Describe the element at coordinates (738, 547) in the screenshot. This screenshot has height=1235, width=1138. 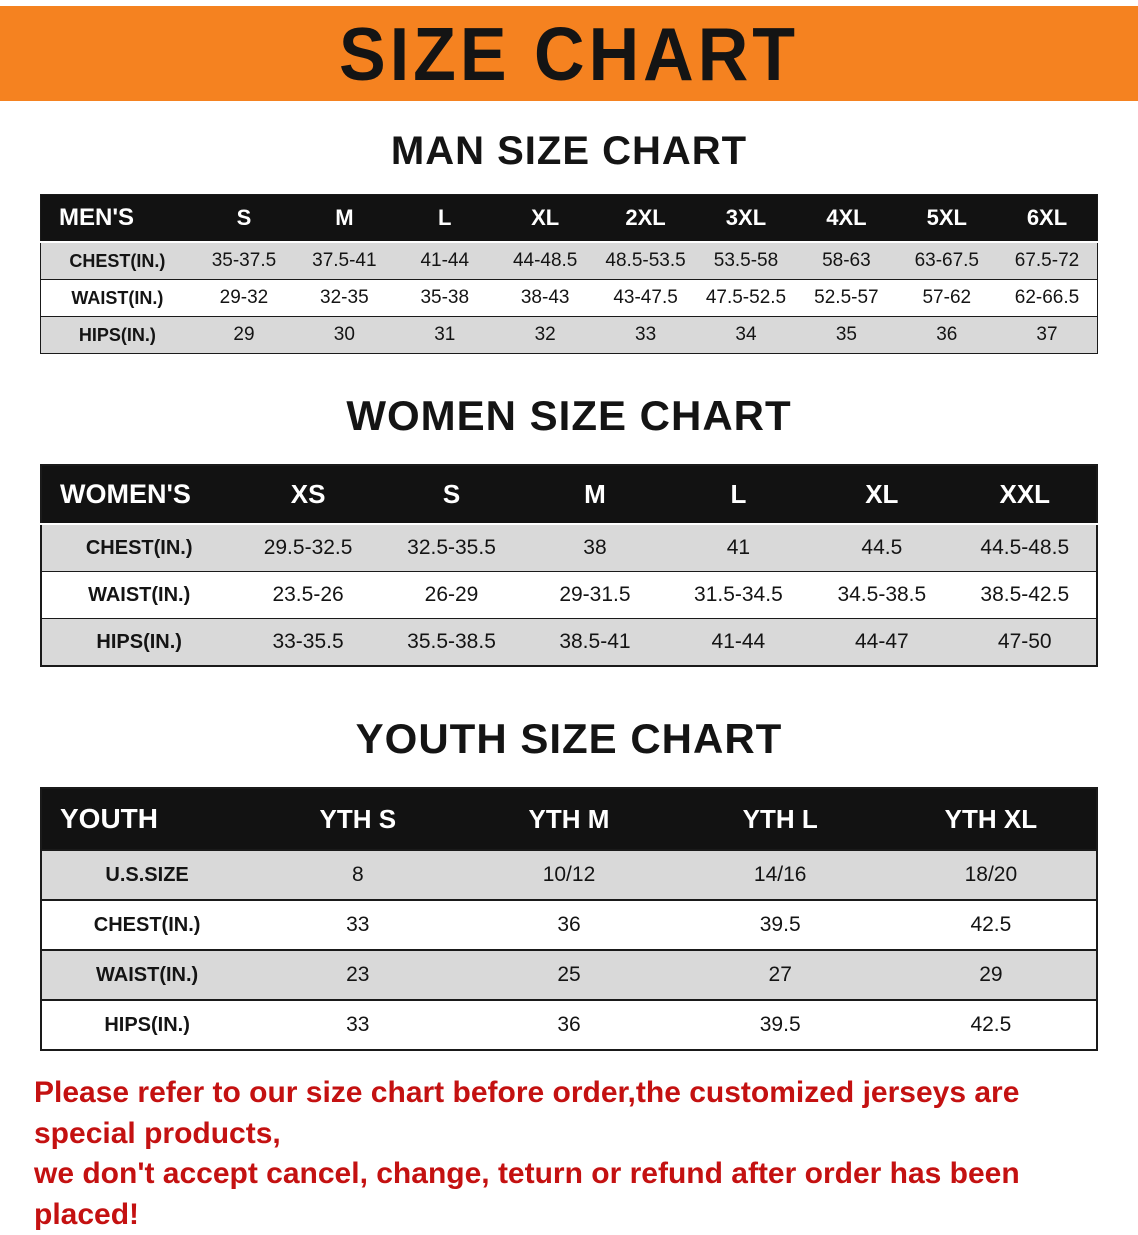
I see `measurement-value-cell: 41` at that location.